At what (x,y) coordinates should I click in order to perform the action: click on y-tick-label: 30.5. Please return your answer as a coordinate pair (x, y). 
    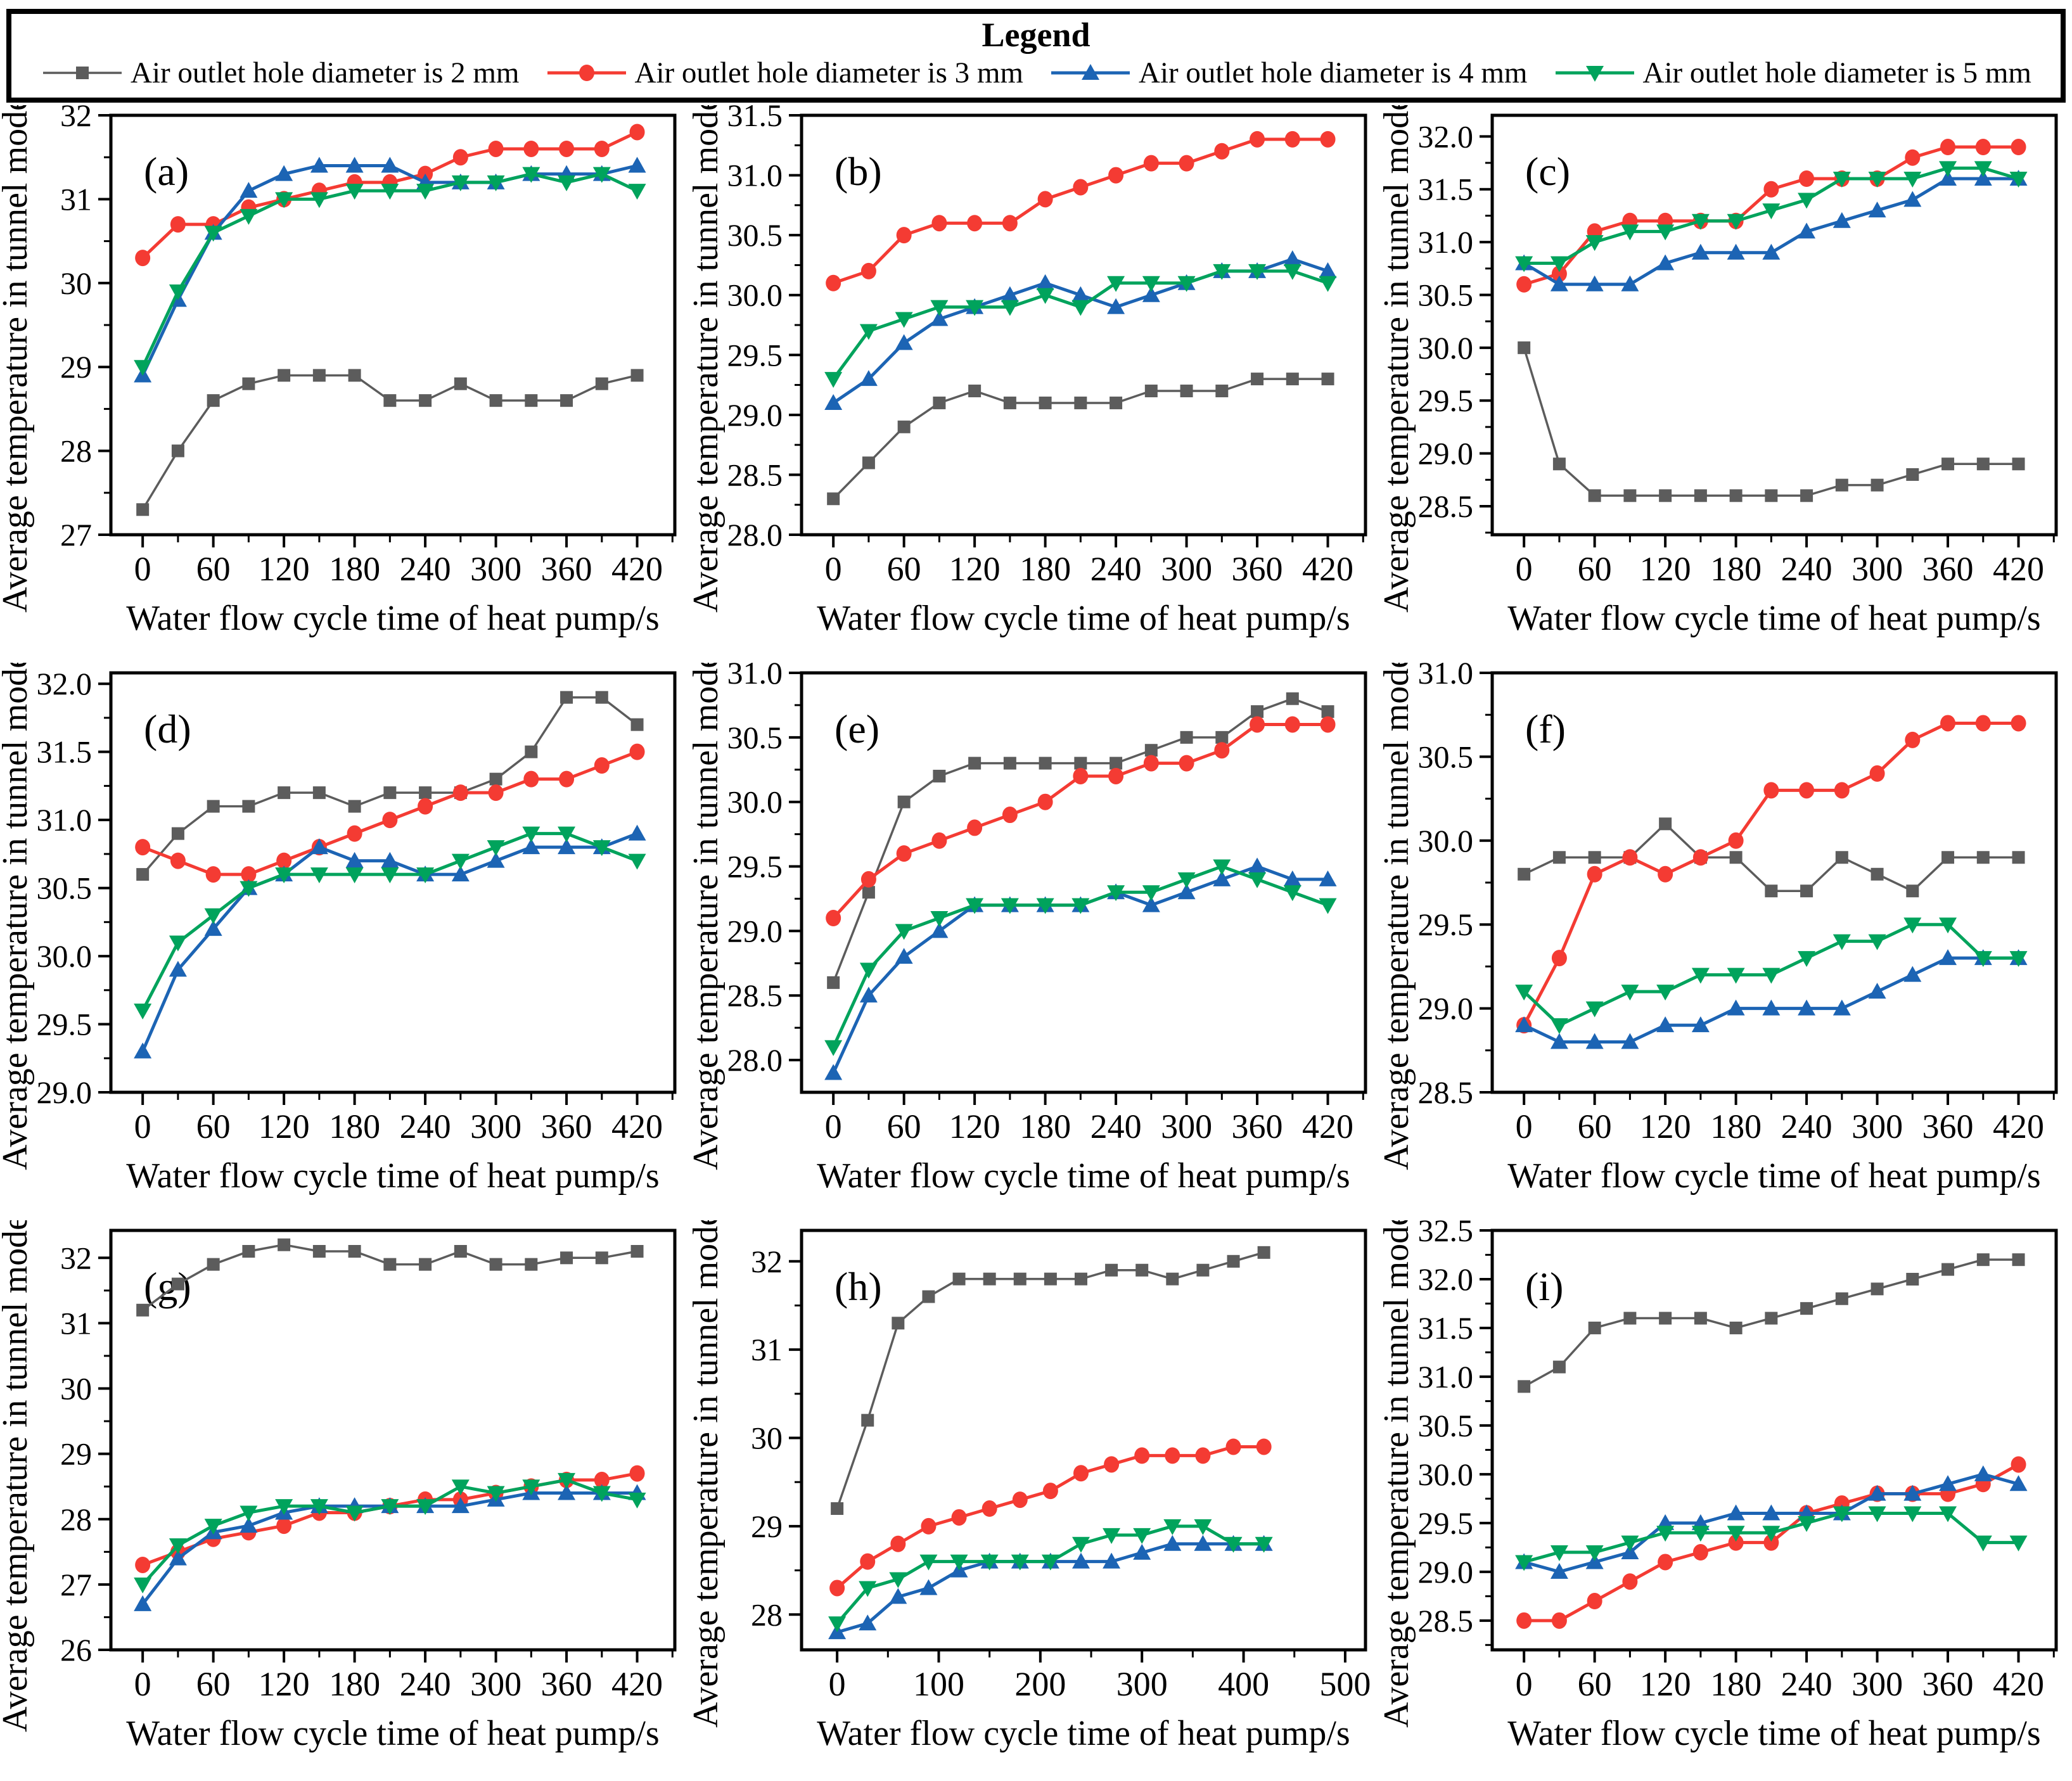
    Looking at the image, I should click on (1446, 756).